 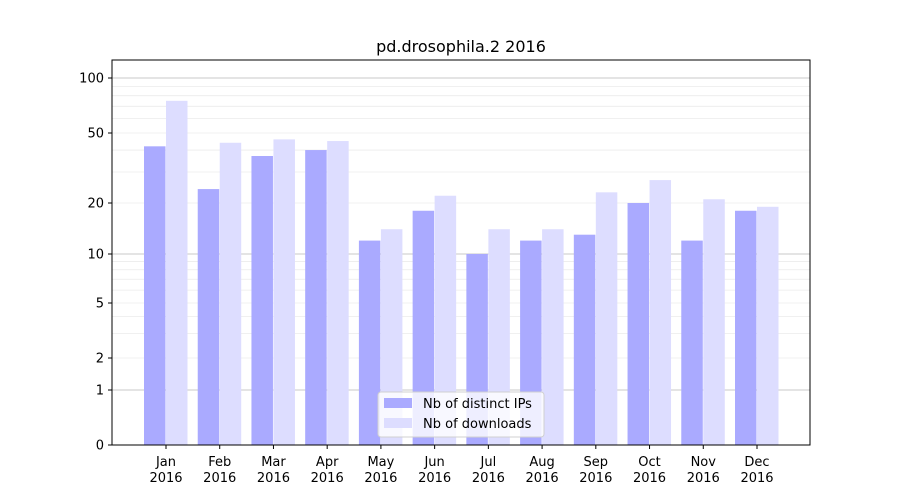 What do you see at coordinates (100, 446) in the screenshot?
I see `y-tick-label: 0` at bounding box center [100, 446].